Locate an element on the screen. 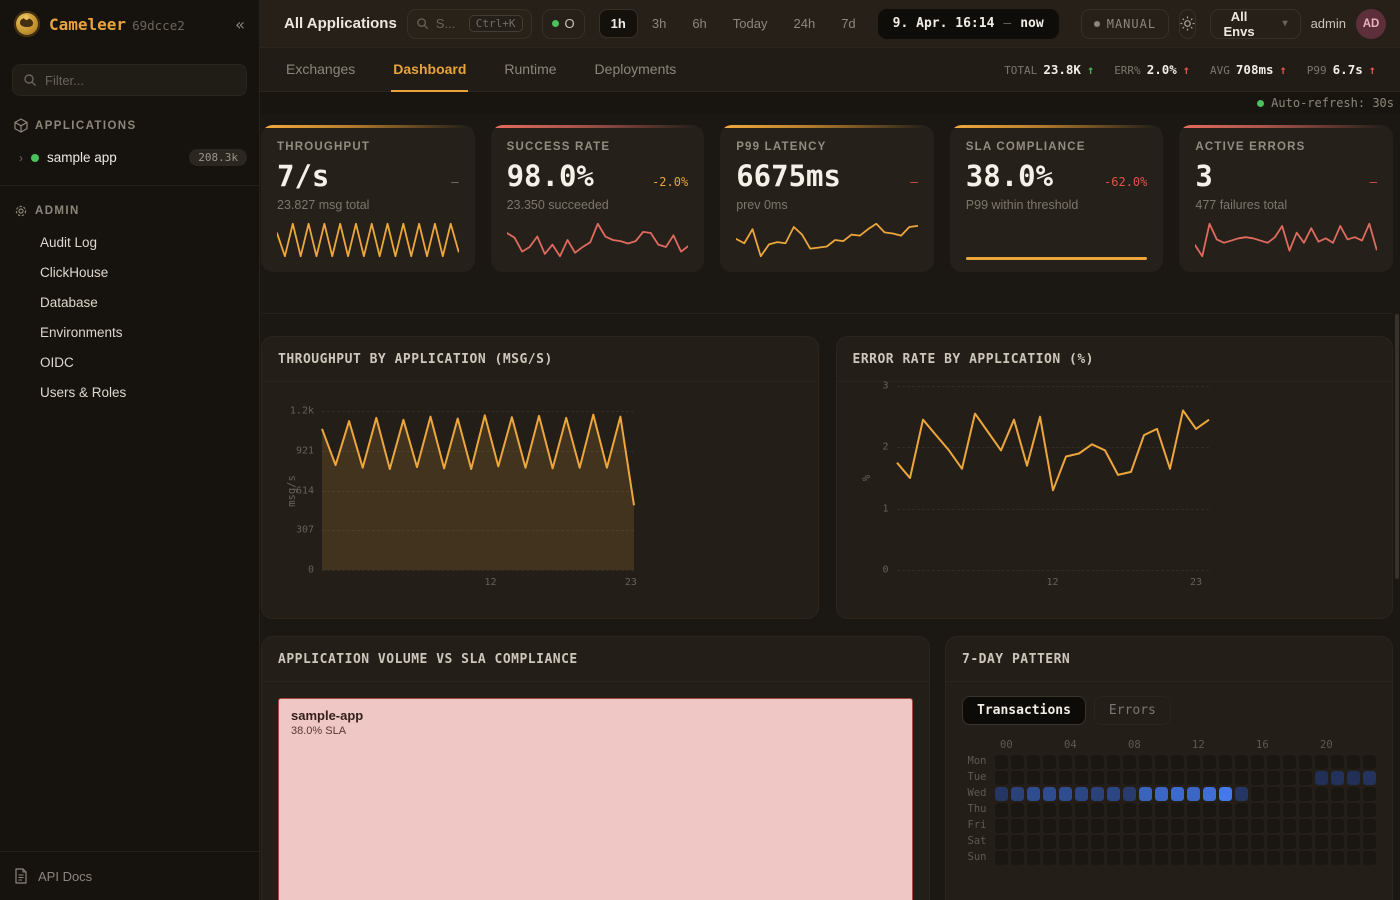 Image resolution: width=1400 pixels, height=900 pixels. treemap-node-sample-app: sample-app 38.0% SLA is located at coordinates (595, 799).